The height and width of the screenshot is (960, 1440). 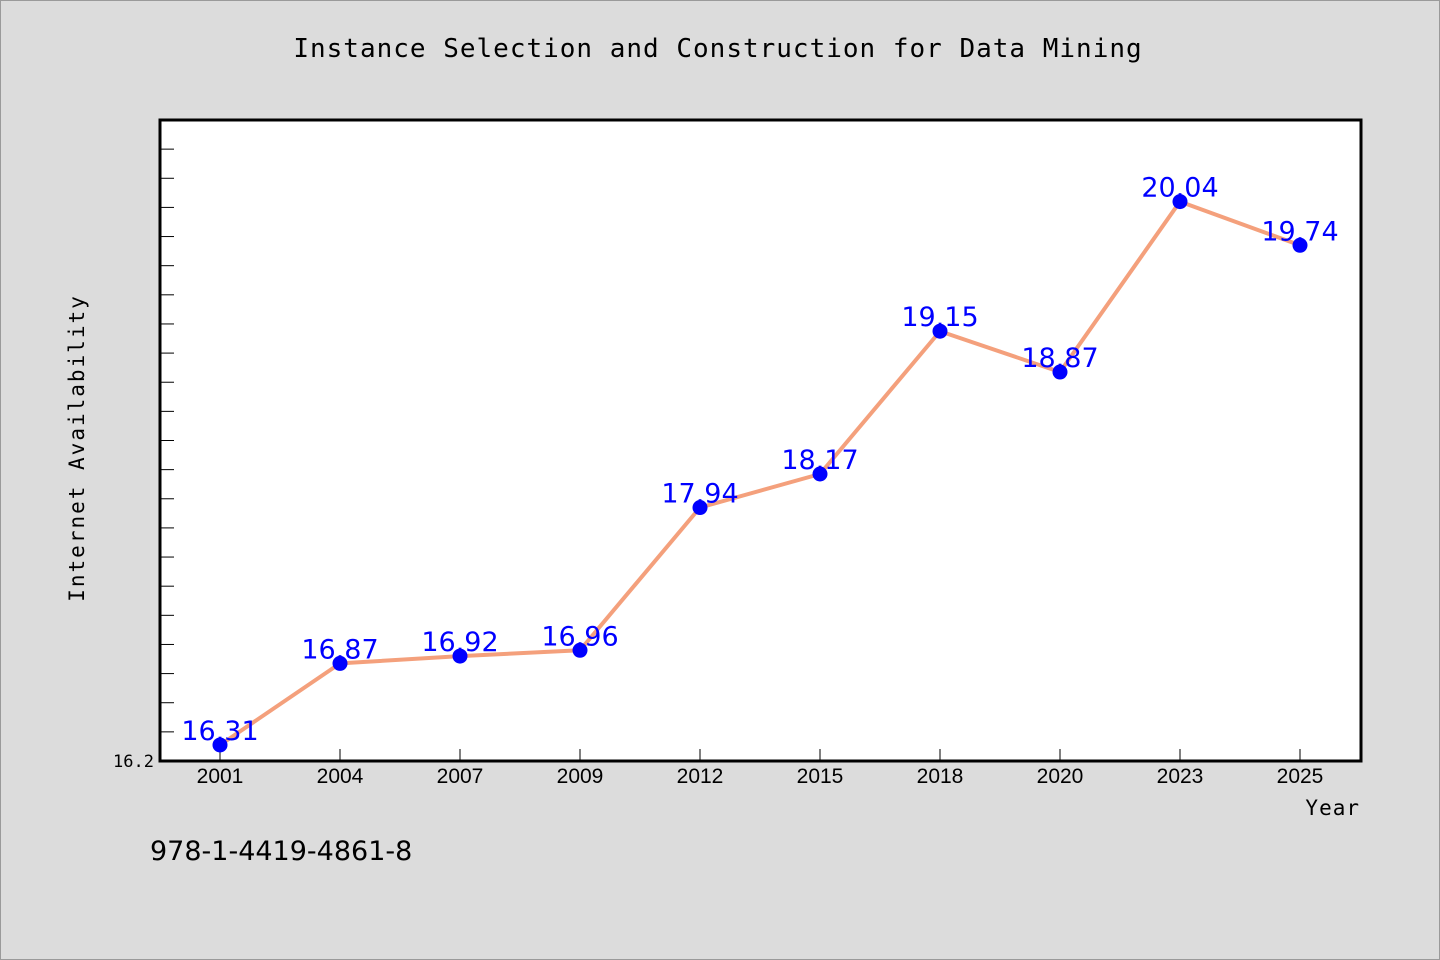 What do you see at coordinates (579, 636) in the screenshot?
I see `data-label: 16.96` at bounding box center [579, 636].